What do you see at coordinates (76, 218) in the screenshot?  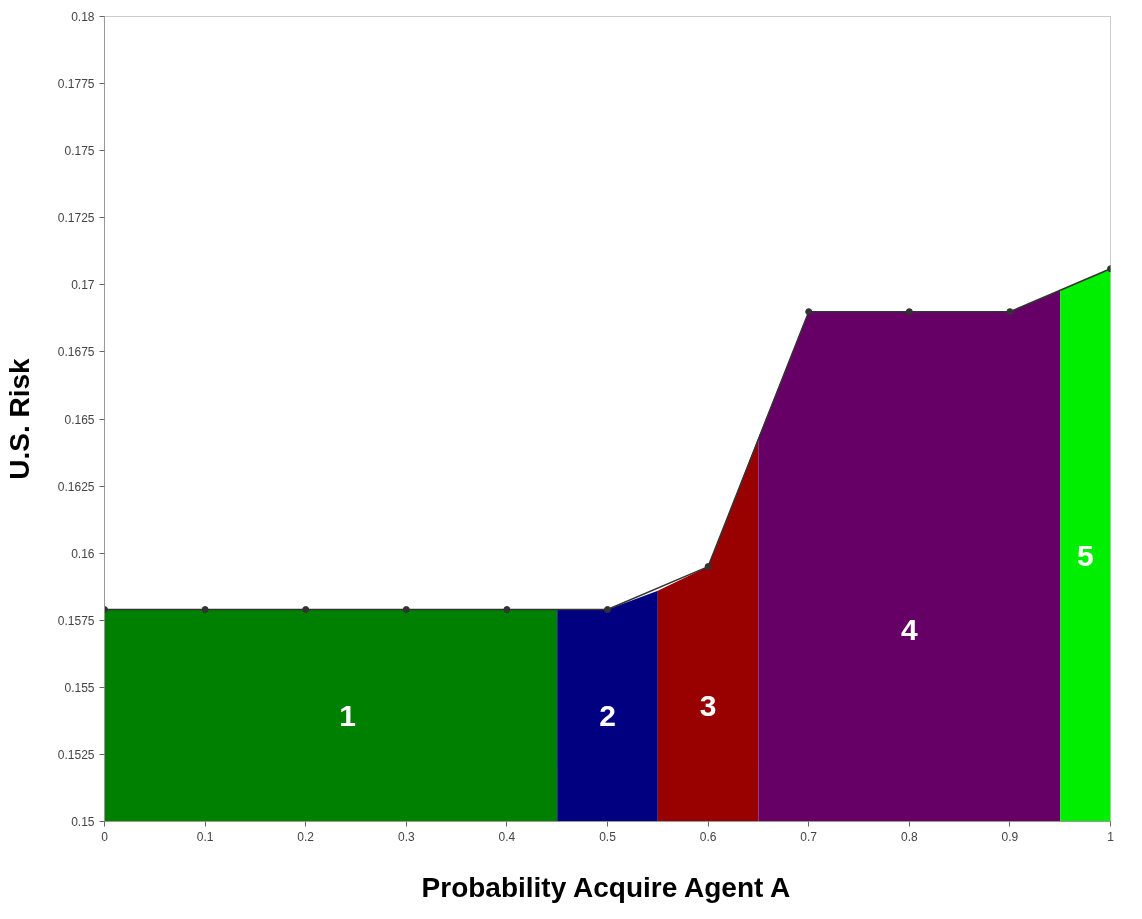 I see `y-tick-label: 0.1725` at bounding box center [76, 218].